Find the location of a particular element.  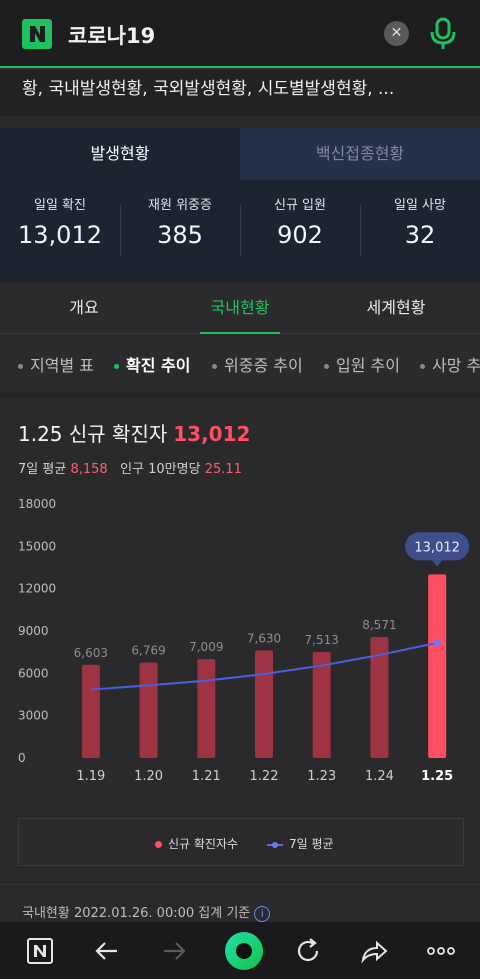

stat-value: 13,012 is located at coordinates (60, 235).